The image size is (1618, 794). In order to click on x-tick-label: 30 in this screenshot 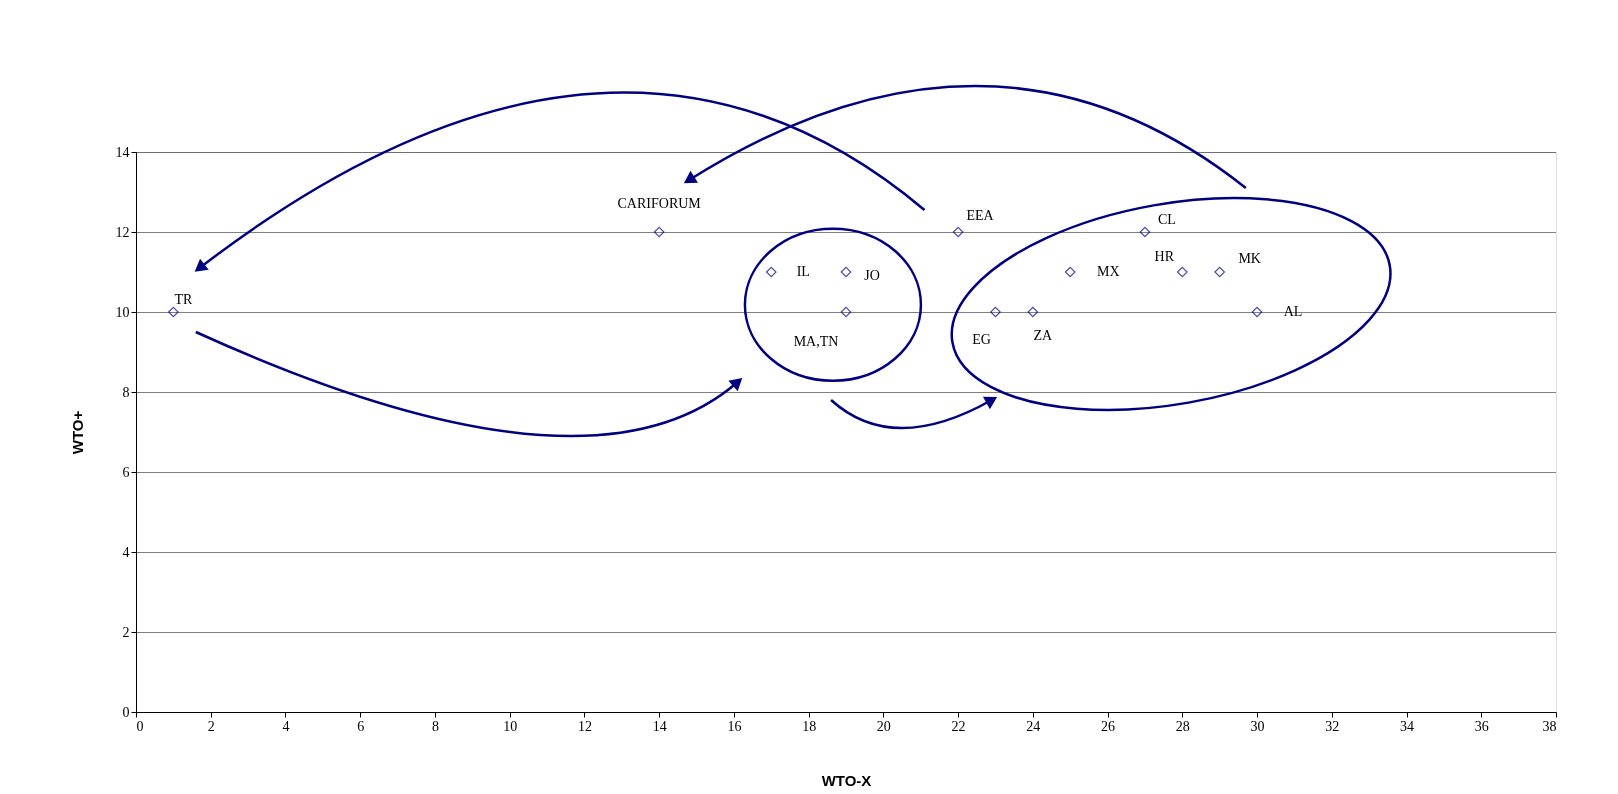, I will do `click(1257, 726)`.